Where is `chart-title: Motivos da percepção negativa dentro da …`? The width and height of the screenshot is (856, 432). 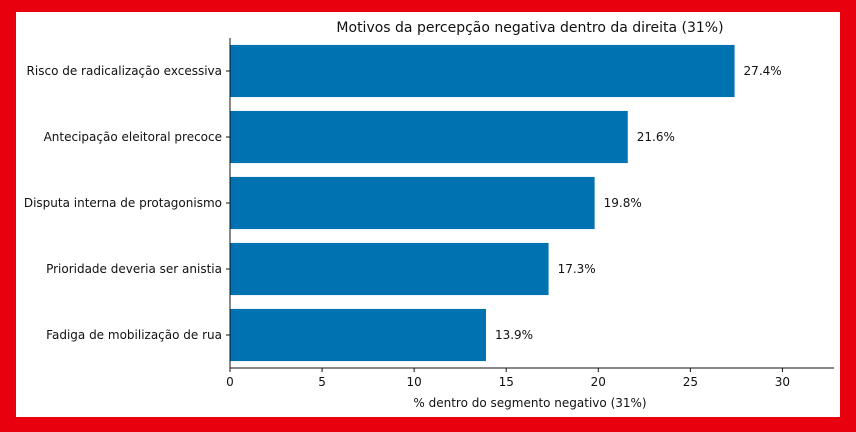 chart-title: Motivos da percepção negativa dentro da … is located at coordinates (529, 28).